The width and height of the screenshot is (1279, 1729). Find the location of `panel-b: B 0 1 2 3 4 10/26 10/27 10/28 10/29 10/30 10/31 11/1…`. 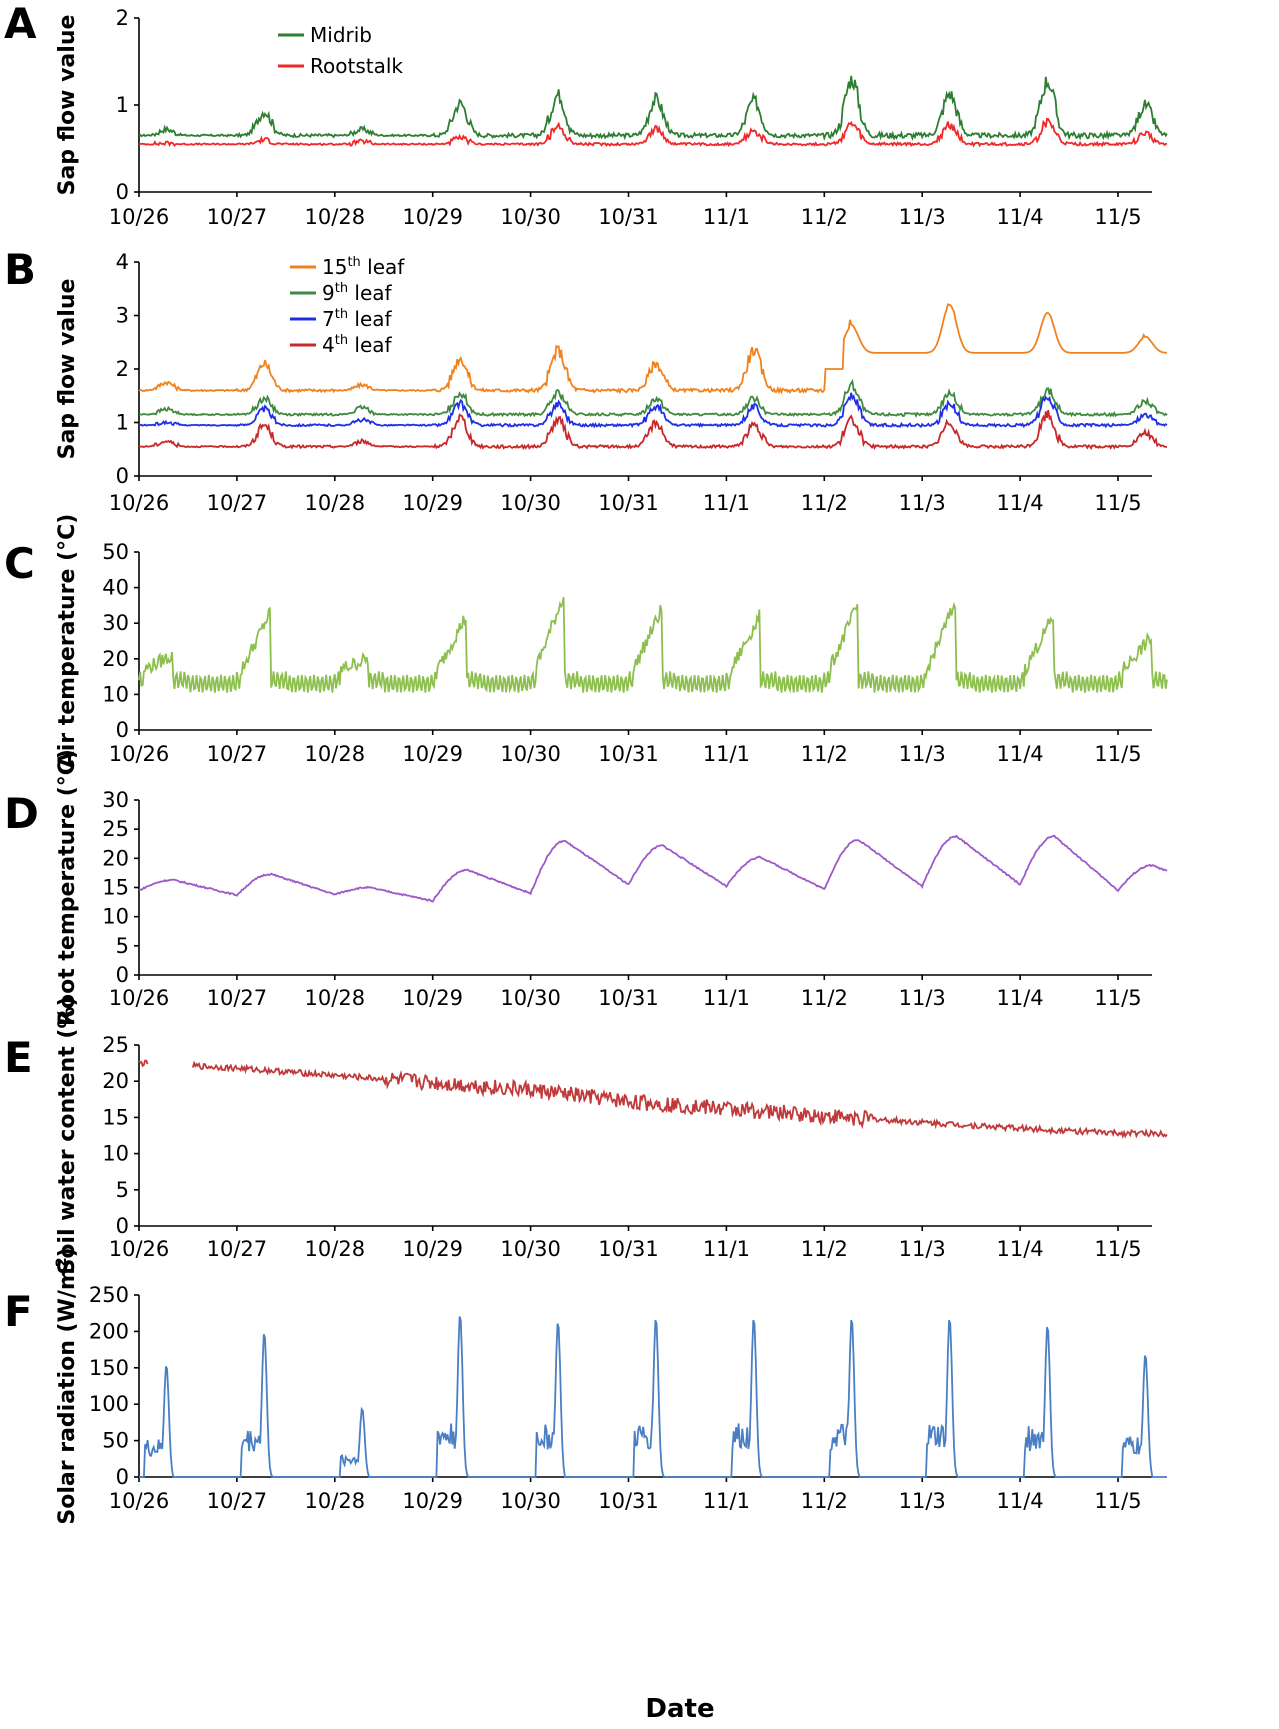

panel-b: B 0 1 2 3 4 10/26 10/27 10/28 10/29 10/30 10/31 11/1… is located at coordinates (586, 380).